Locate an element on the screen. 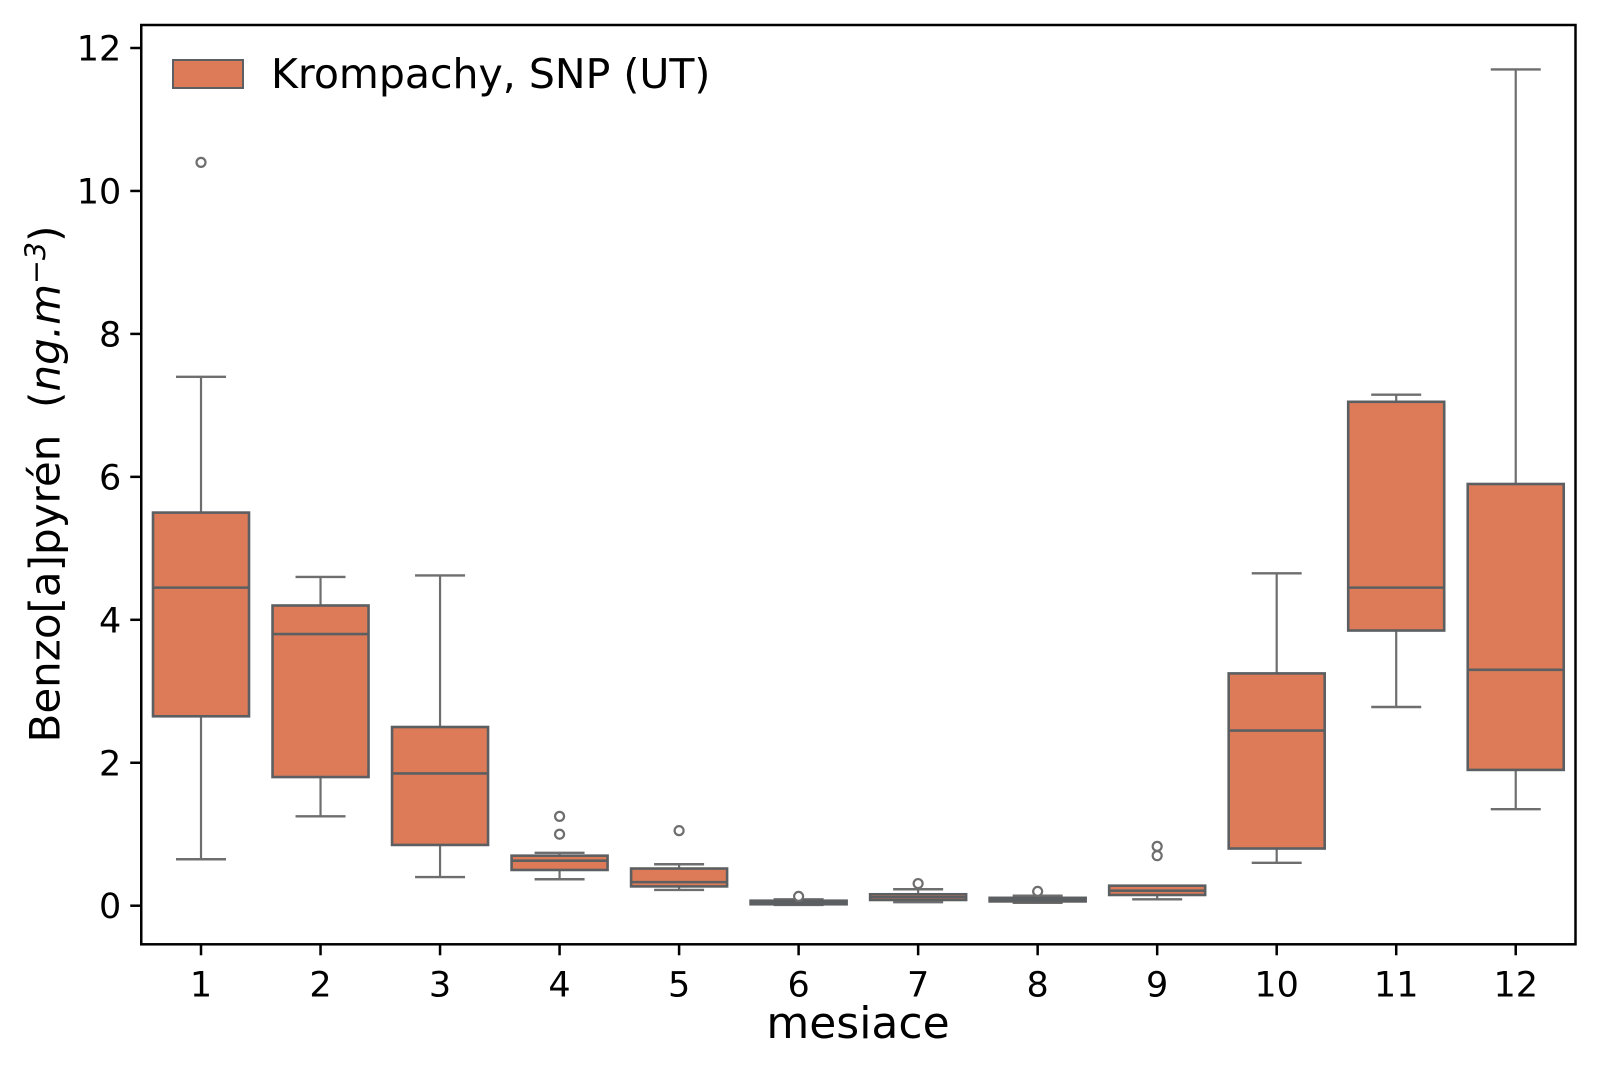  x-tick-label-6: 6 is located at coordinates (798, 985).